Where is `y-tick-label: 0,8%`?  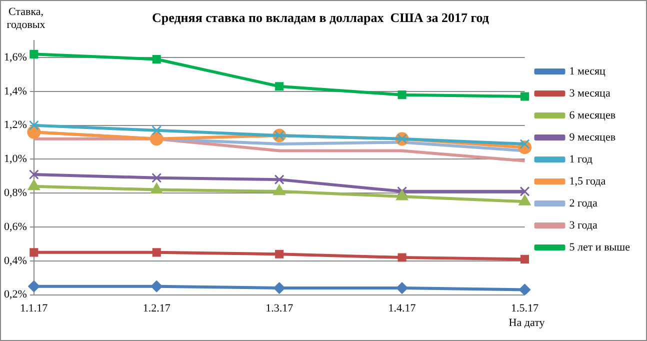
y-tick-label: 0,8% is located at coordinates (15, 193).